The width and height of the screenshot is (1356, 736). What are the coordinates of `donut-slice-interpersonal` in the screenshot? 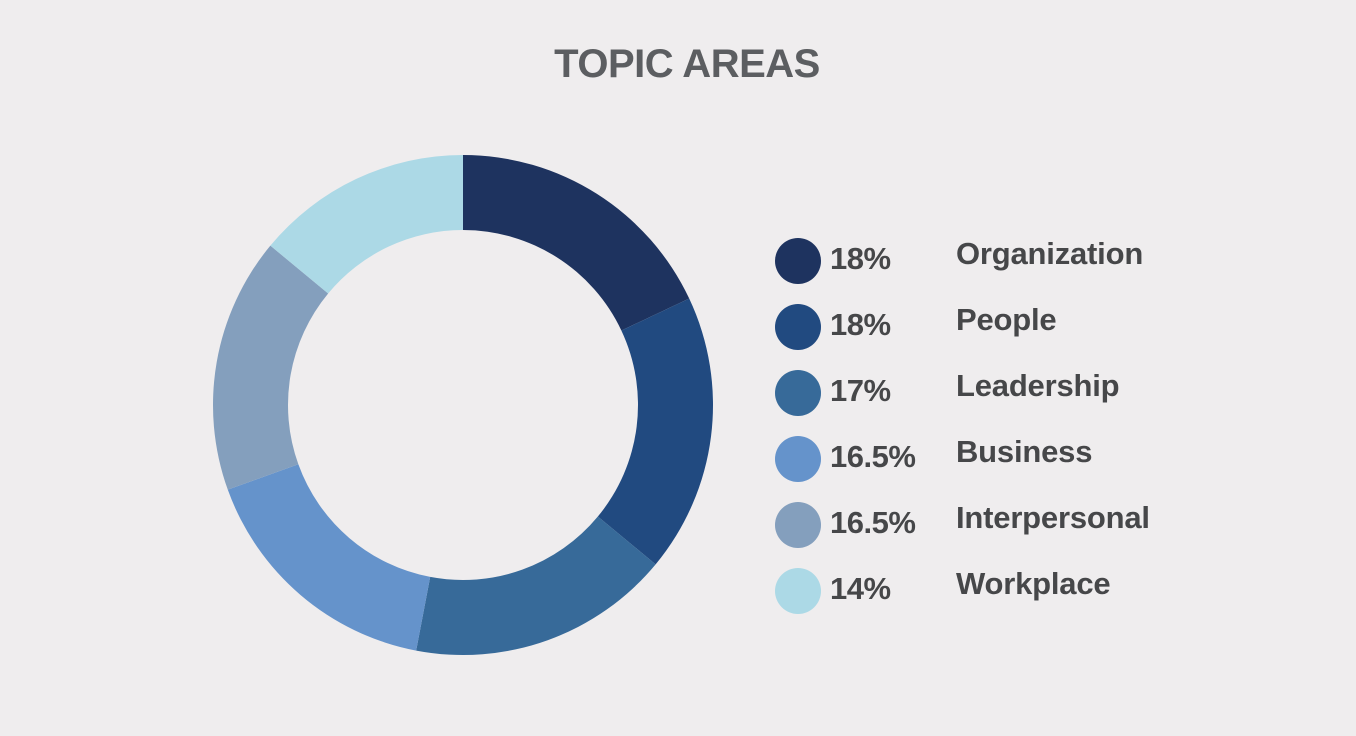 It's located at (271, 367).